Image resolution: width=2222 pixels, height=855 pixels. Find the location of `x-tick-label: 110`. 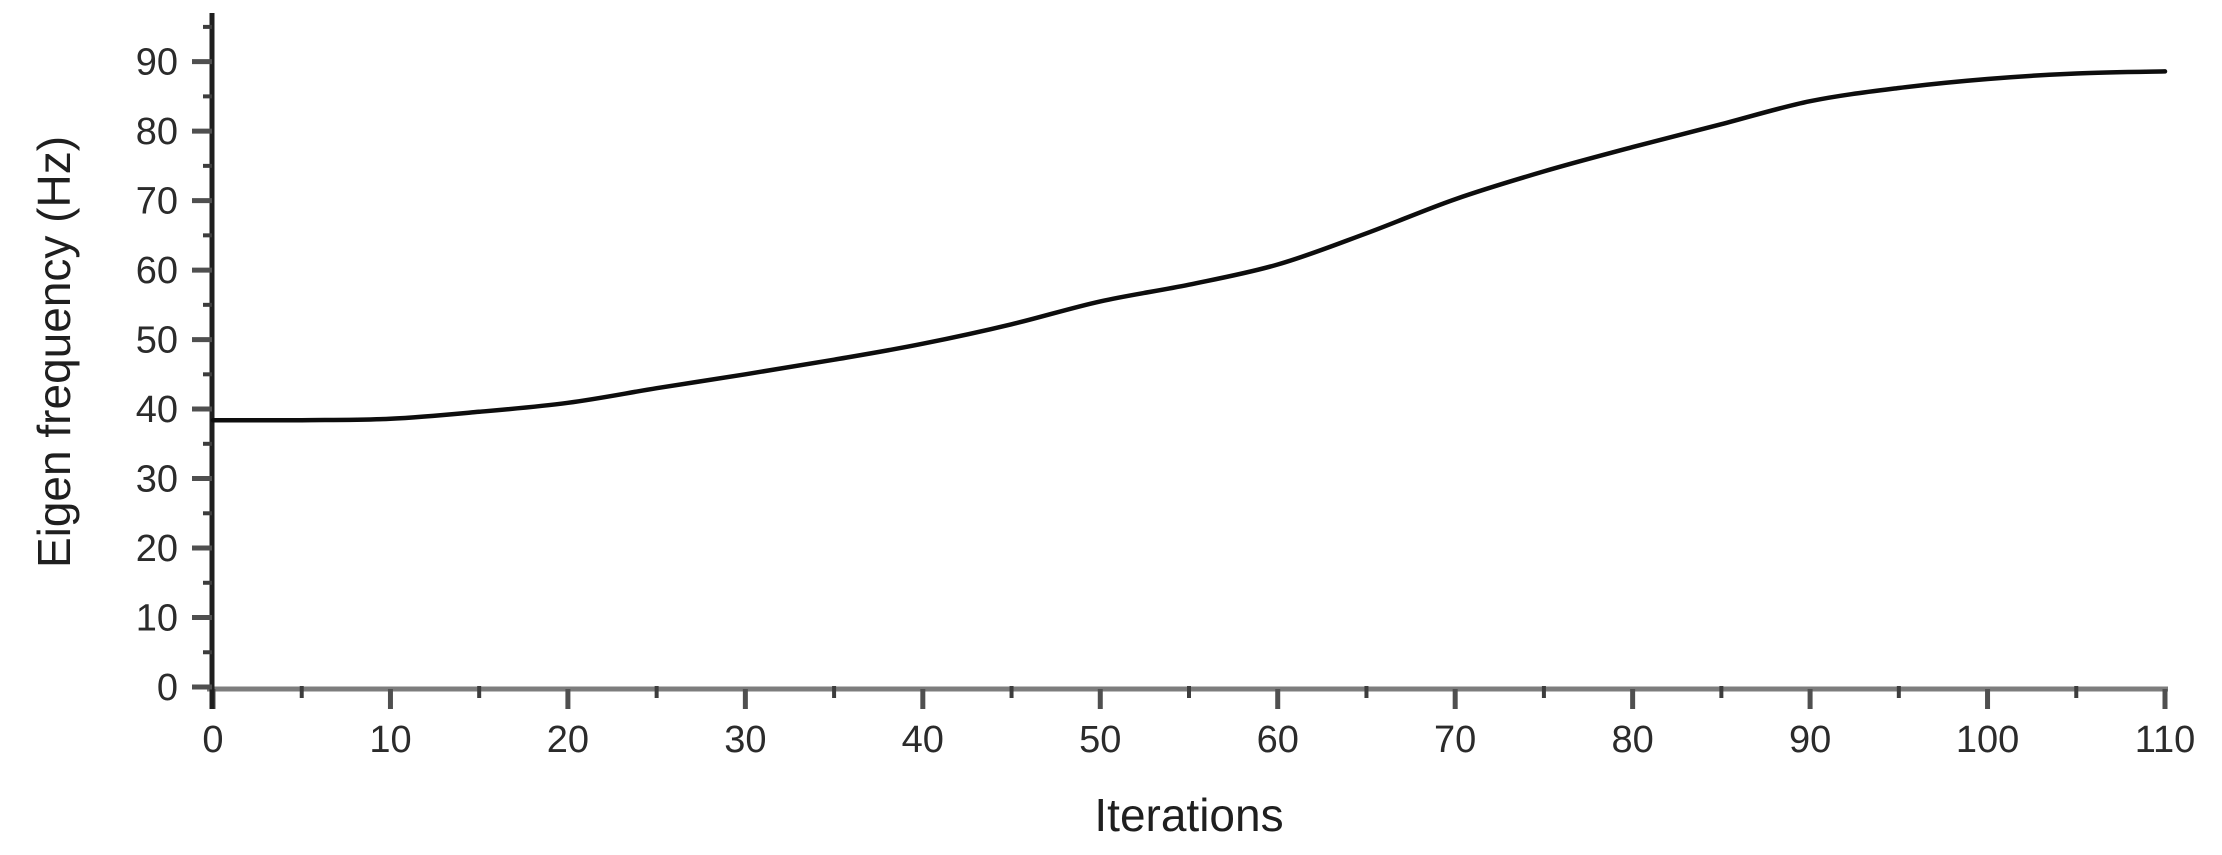

x-tick-label: 110 is located at coordinates (2165, 740).